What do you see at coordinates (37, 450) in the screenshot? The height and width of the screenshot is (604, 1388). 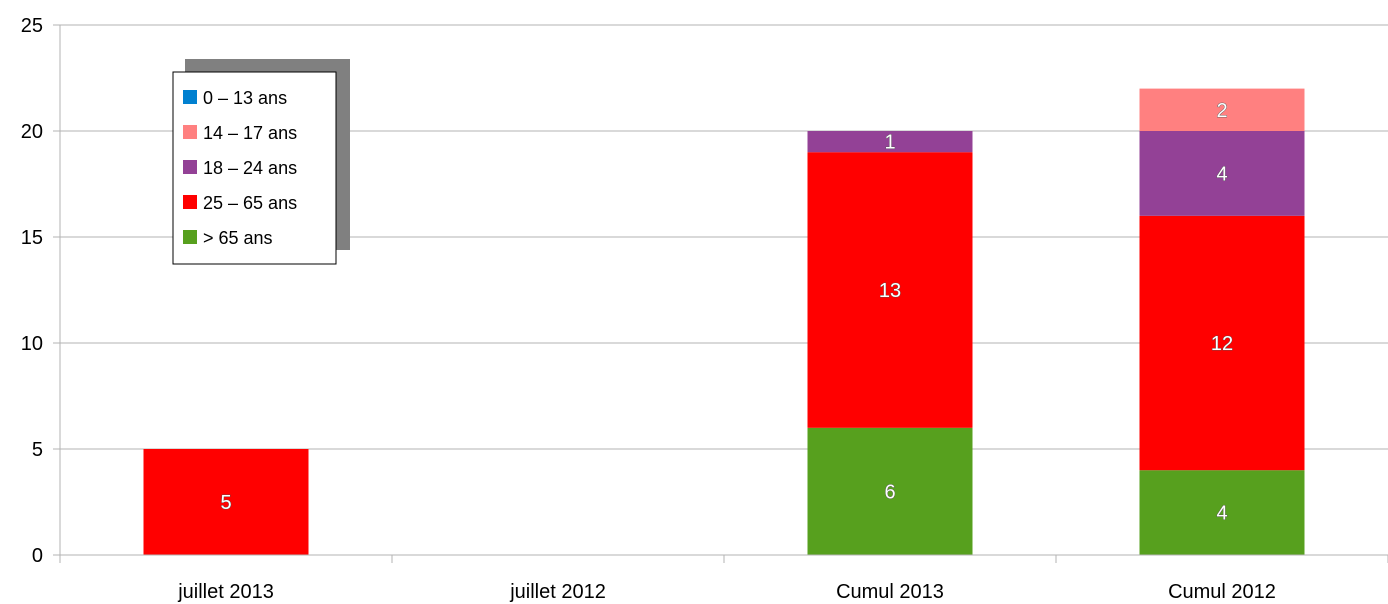 I see `y-tick-label: 5` at bounding box center [37, 450].